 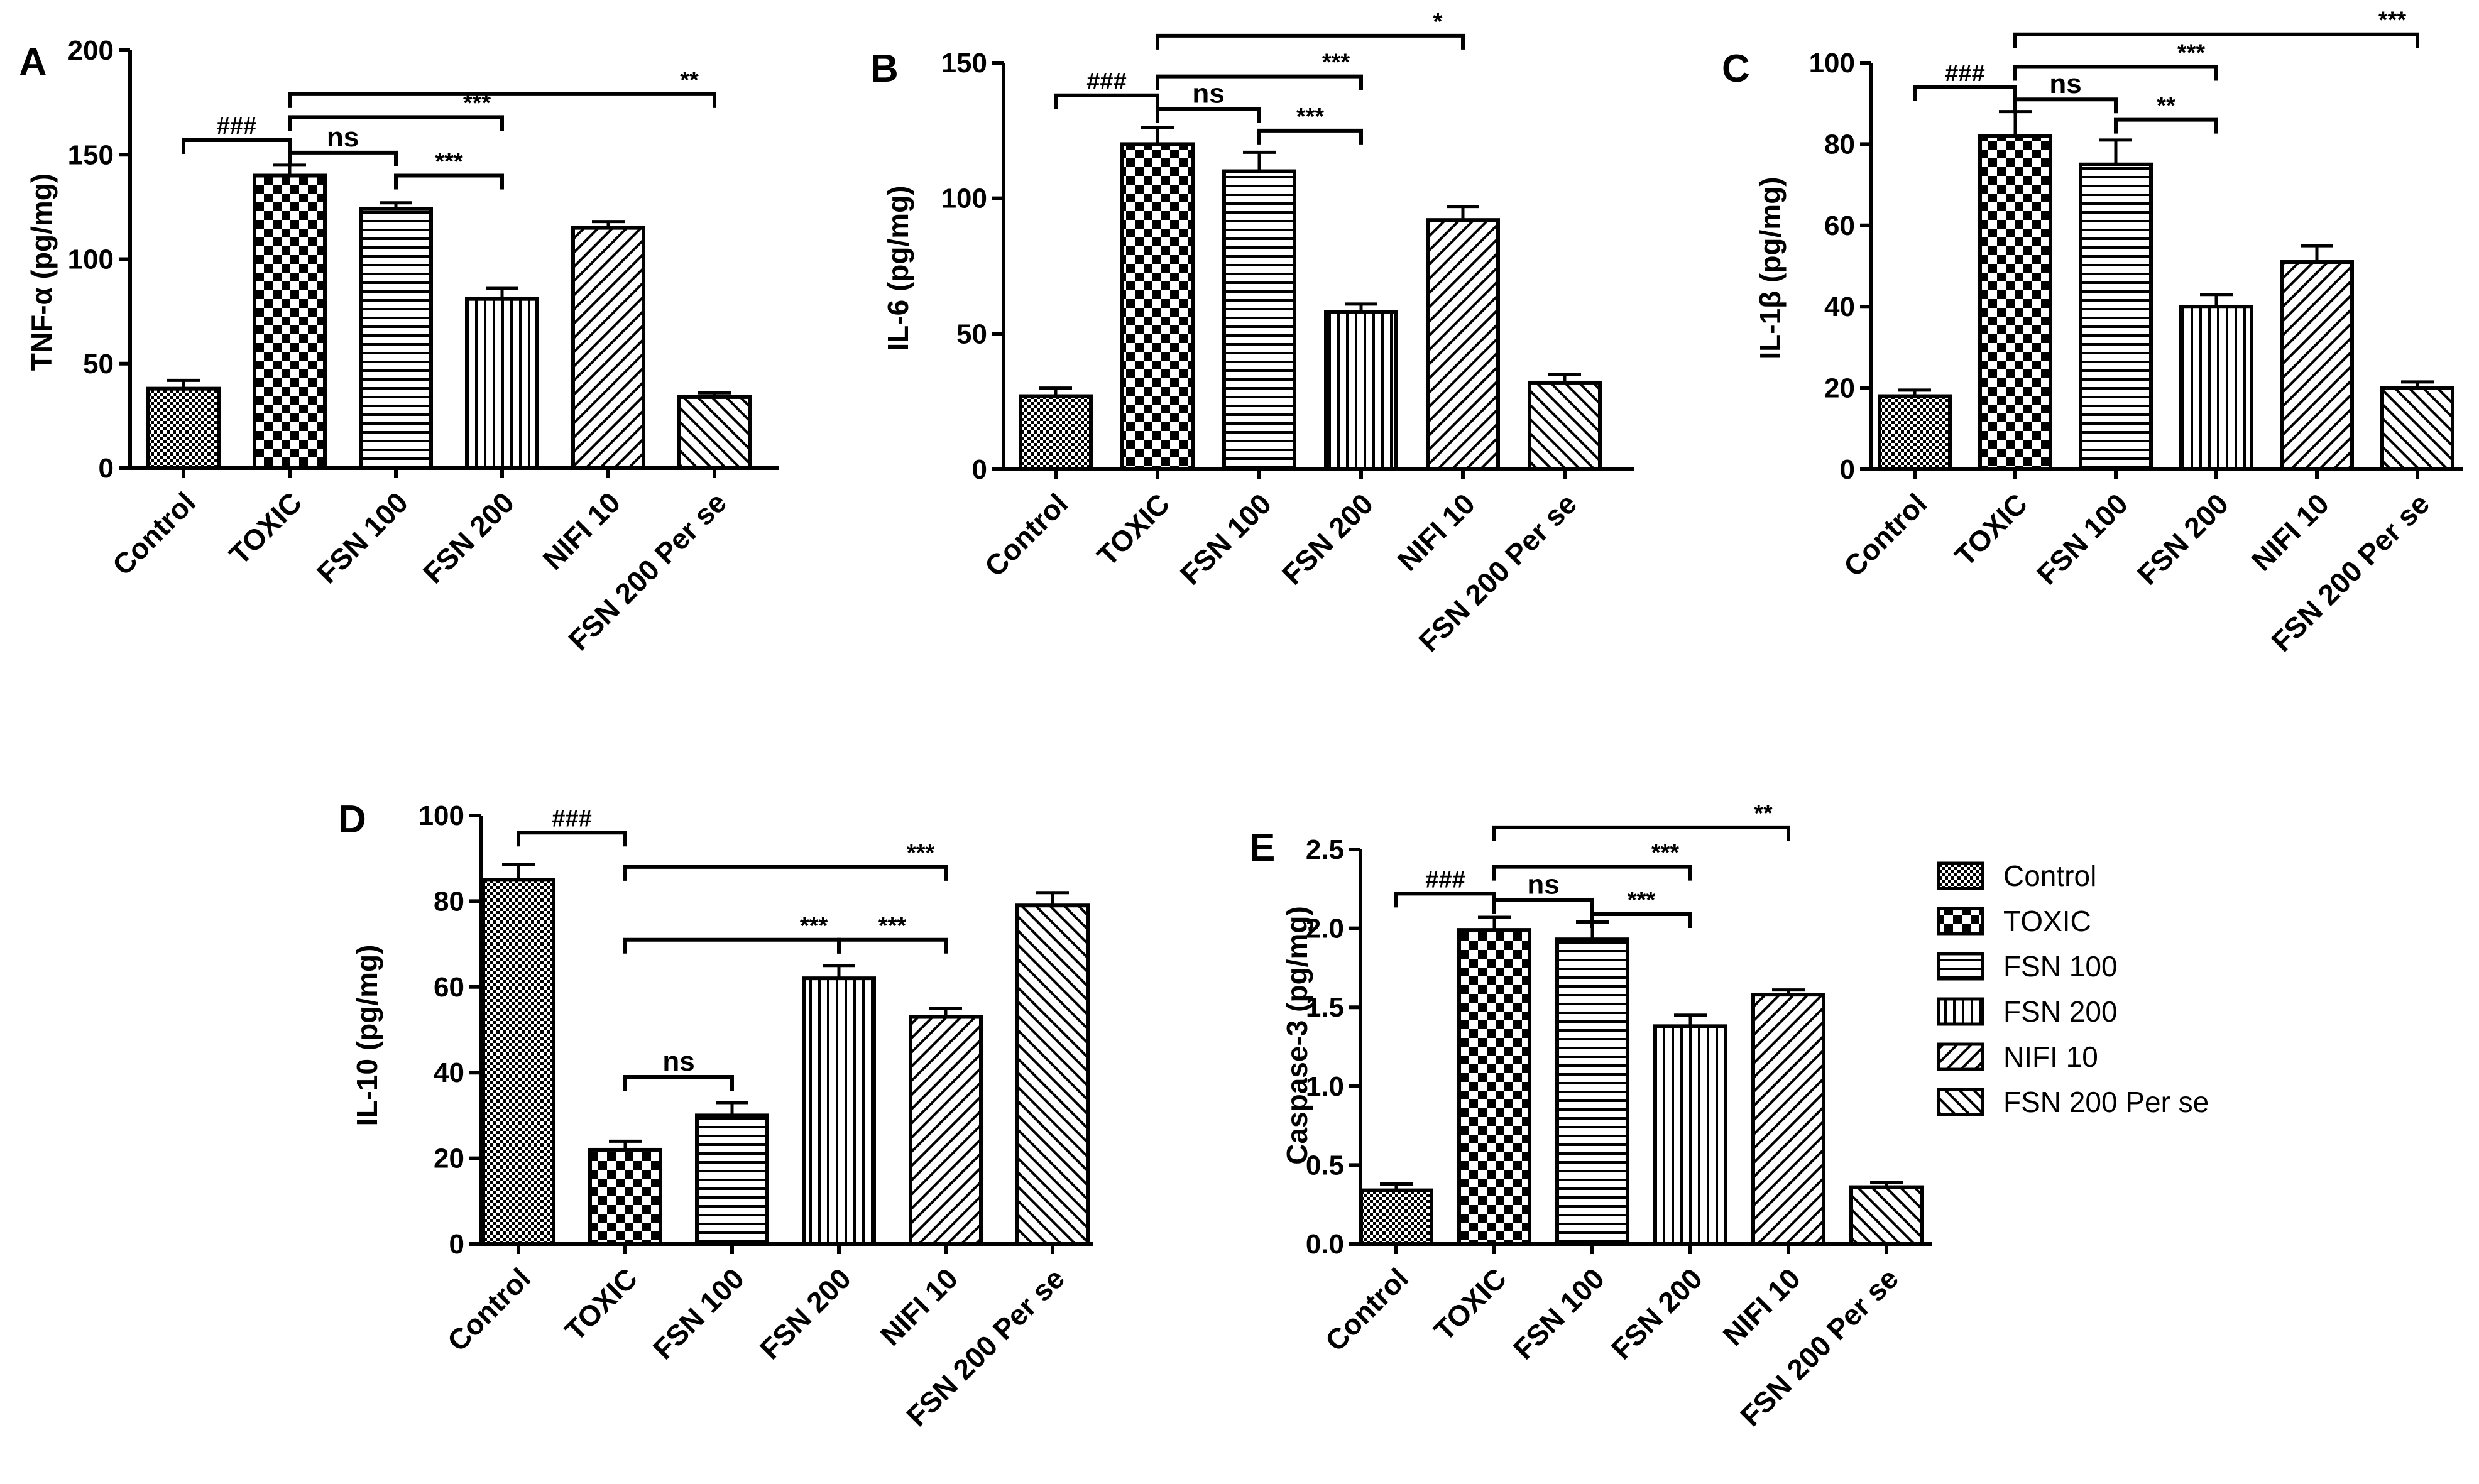 I want to click on legend-item-control: Control, so click(x=2017, y=875).